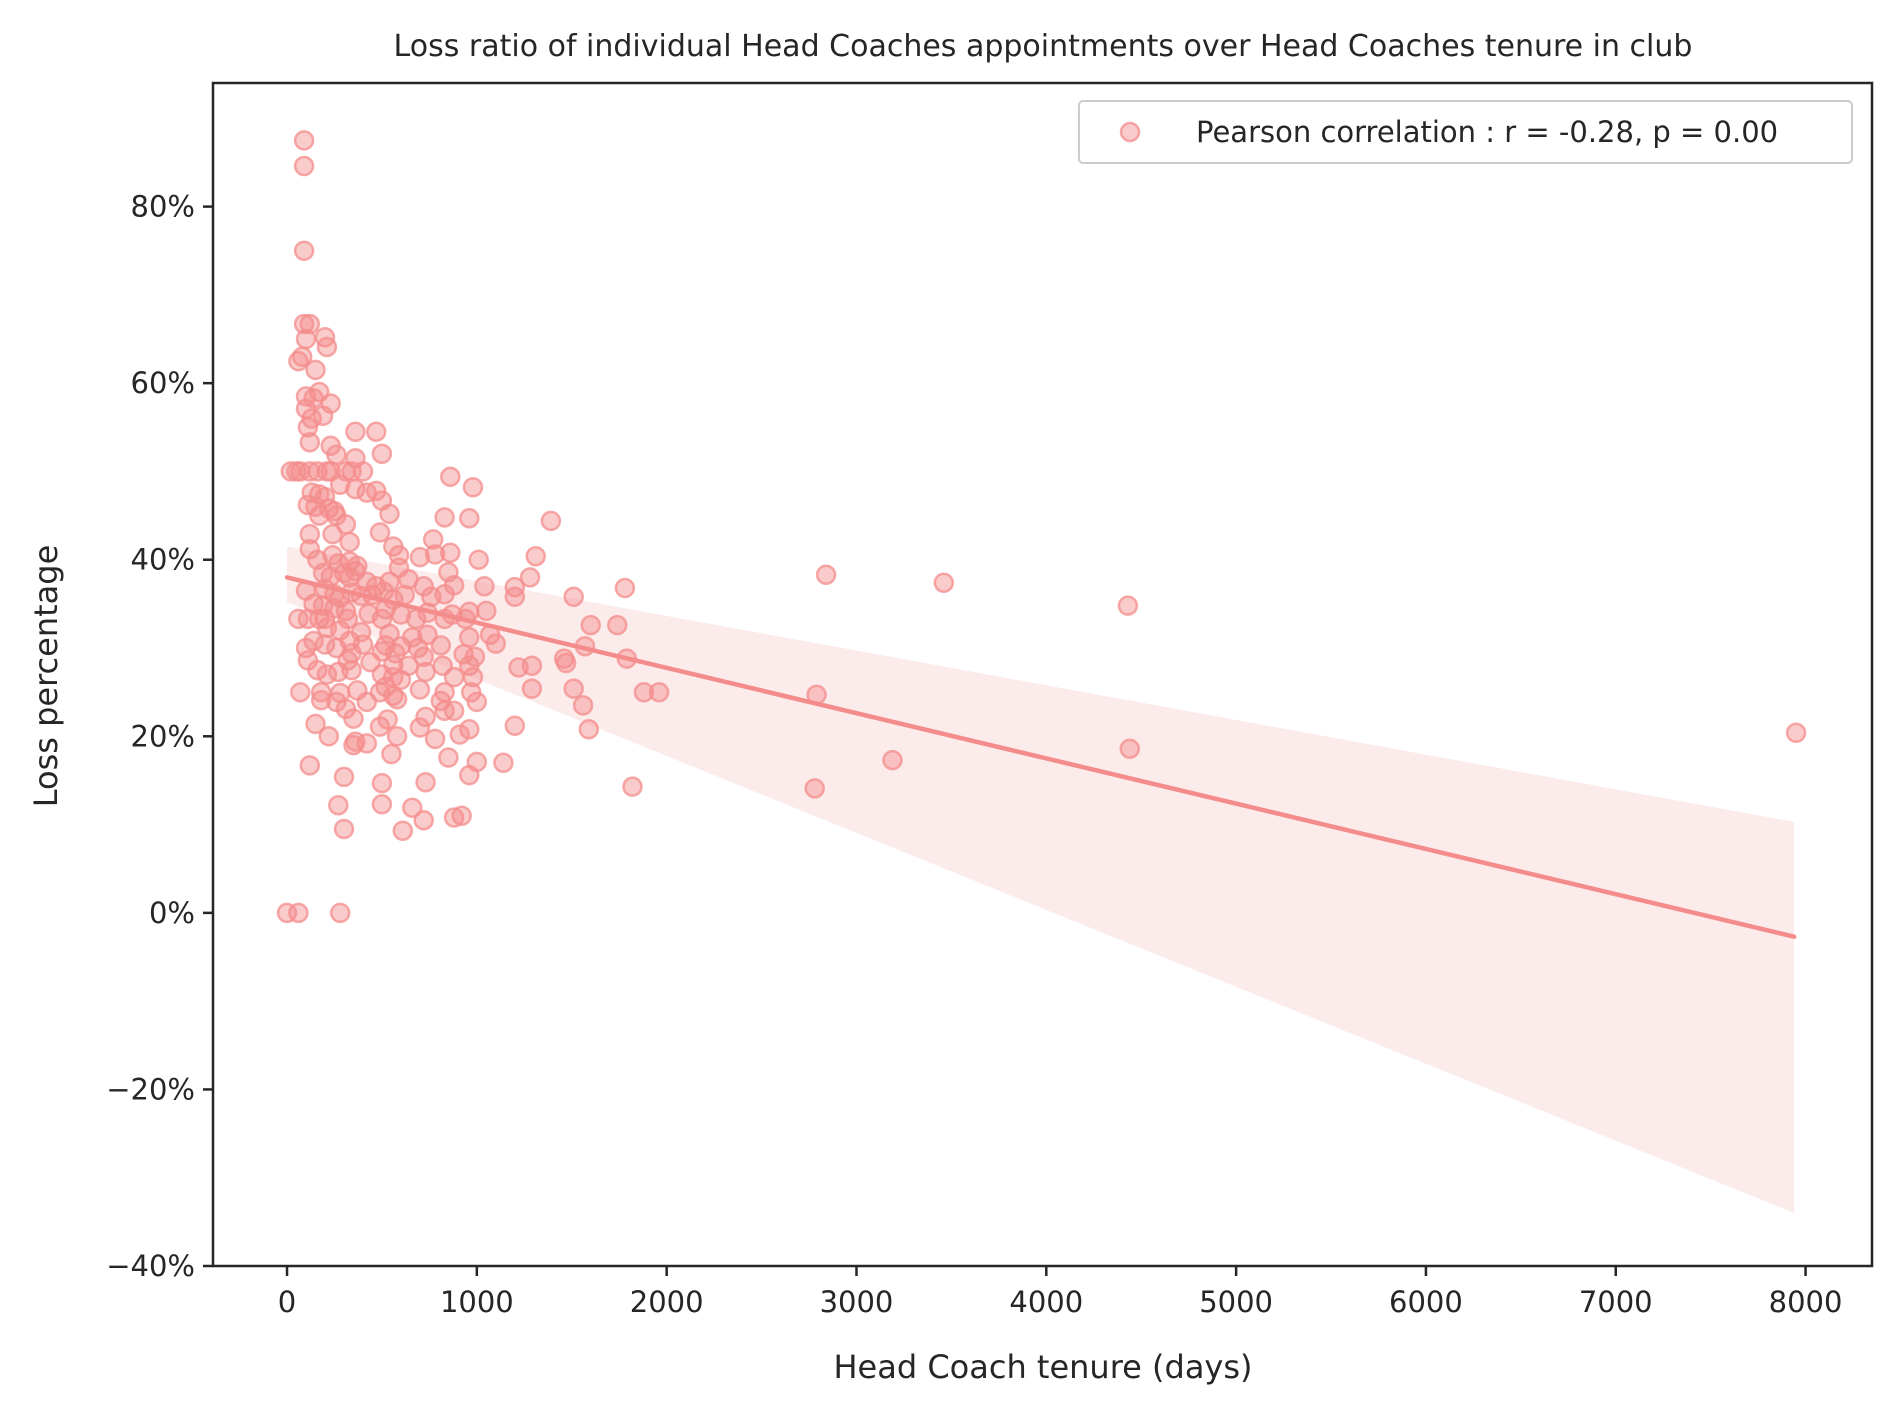 This screenshot has width=1893, height=1417. What do you see at coordinates (150, 1266) in the screenshot?
I see `y-tick-label: −40%` at bounding box center [150, 1266].